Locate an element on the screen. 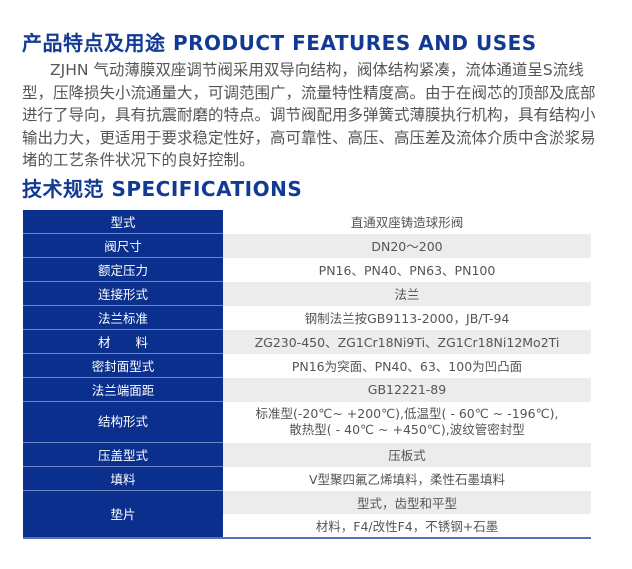  table-row: 密封面型式 PN16为突面、PN40、63、100为凹凸面 is located at coordinates (307, 365).